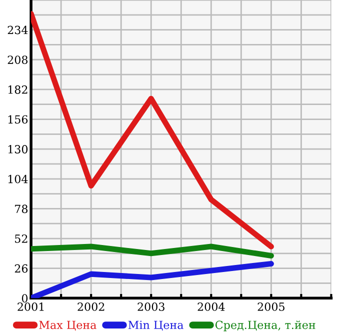 The height and width of the screenshot is (335, 345). I want to click on y-tick-label: 104, so click(18, 179).